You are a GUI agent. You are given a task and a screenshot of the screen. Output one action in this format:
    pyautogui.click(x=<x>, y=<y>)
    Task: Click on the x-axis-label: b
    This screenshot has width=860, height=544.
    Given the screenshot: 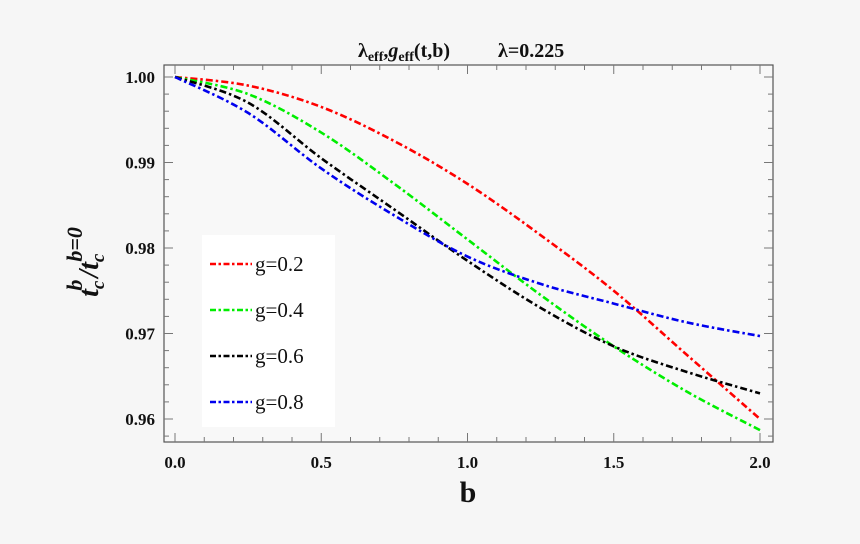 What is the action you would take?
    pyautogui.click(x=468, y=492)
    